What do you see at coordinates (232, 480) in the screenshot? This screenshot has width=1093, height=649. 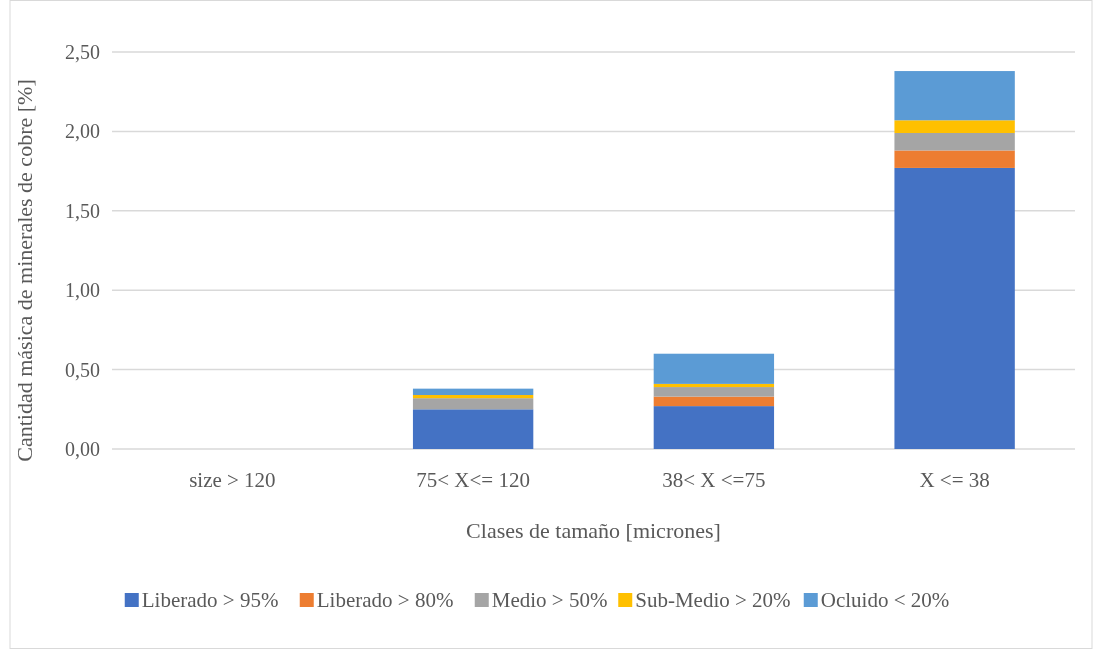 I see `x-tick-label: size > 120` at bounding box center [232, 480].